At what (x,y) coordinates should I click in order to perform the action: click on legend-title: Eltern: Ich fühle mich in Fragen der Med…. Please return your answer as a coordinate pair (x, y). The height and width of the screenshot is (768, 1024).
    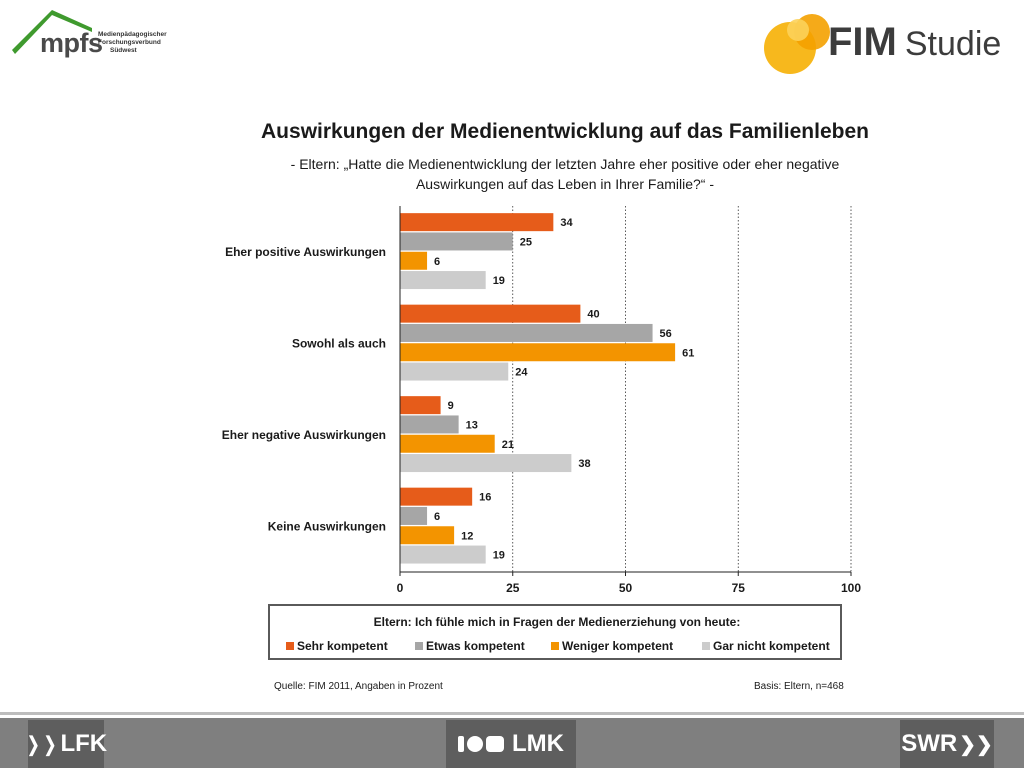
    Looking at the image, I should click on (557, 622).